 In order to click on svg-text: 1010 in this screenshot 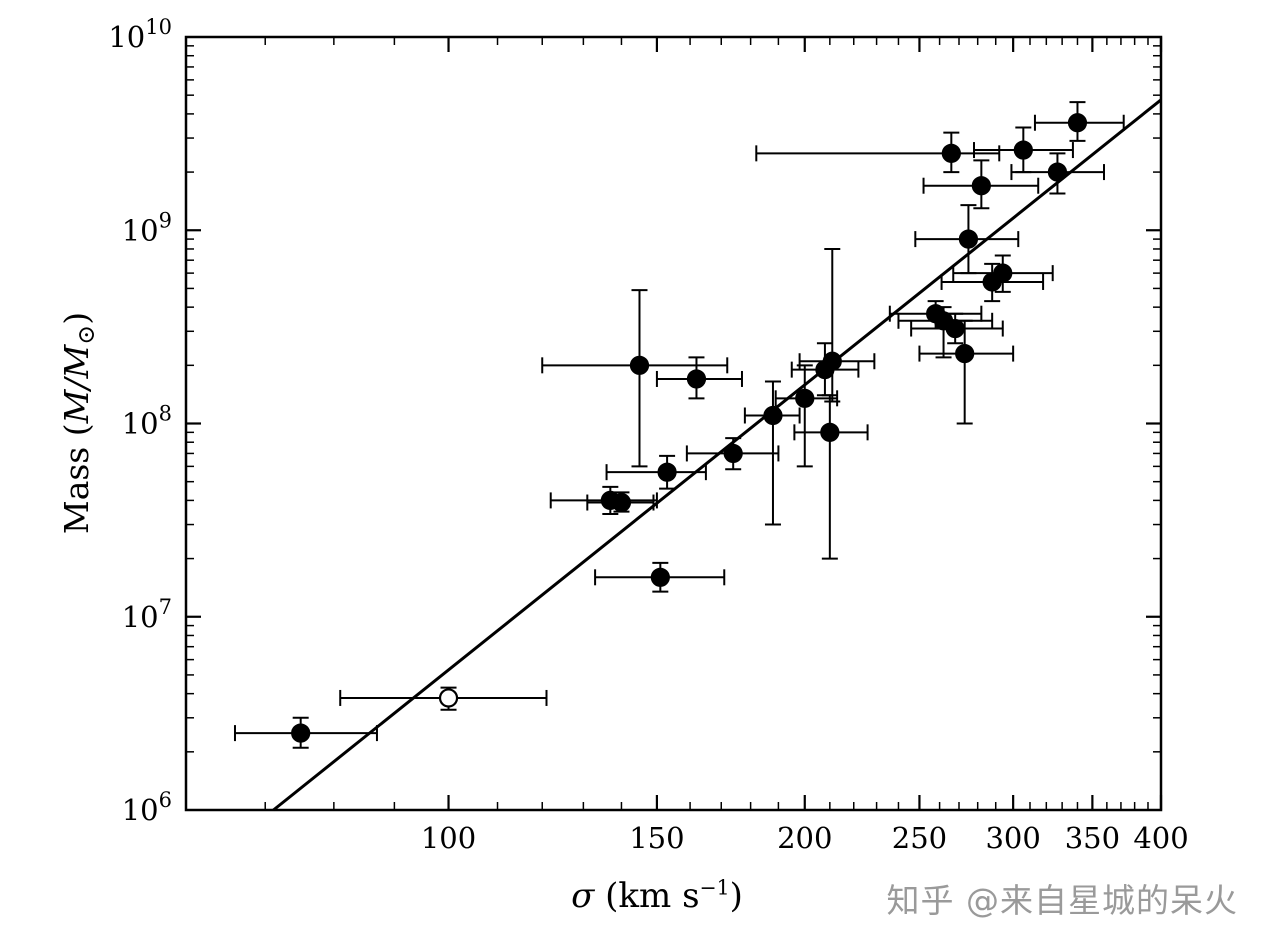, I will do `click(140, 34)`.